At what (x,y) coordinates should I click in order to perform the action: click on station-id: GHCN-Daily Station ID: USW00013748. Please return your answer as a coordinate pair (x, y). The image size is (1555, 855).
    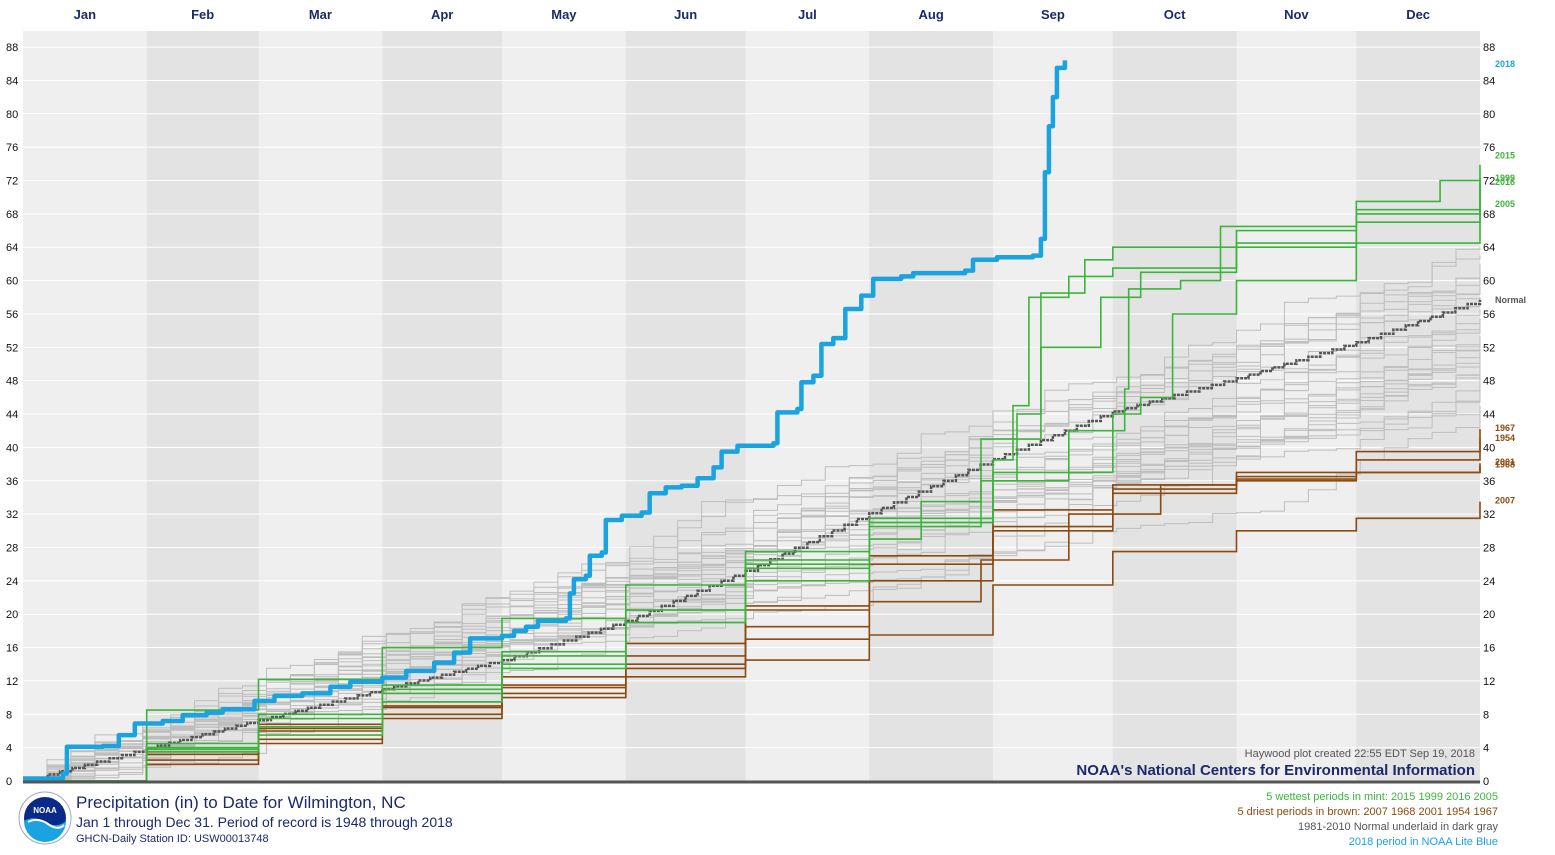
    Looking at the image, I should click on (172, 839).